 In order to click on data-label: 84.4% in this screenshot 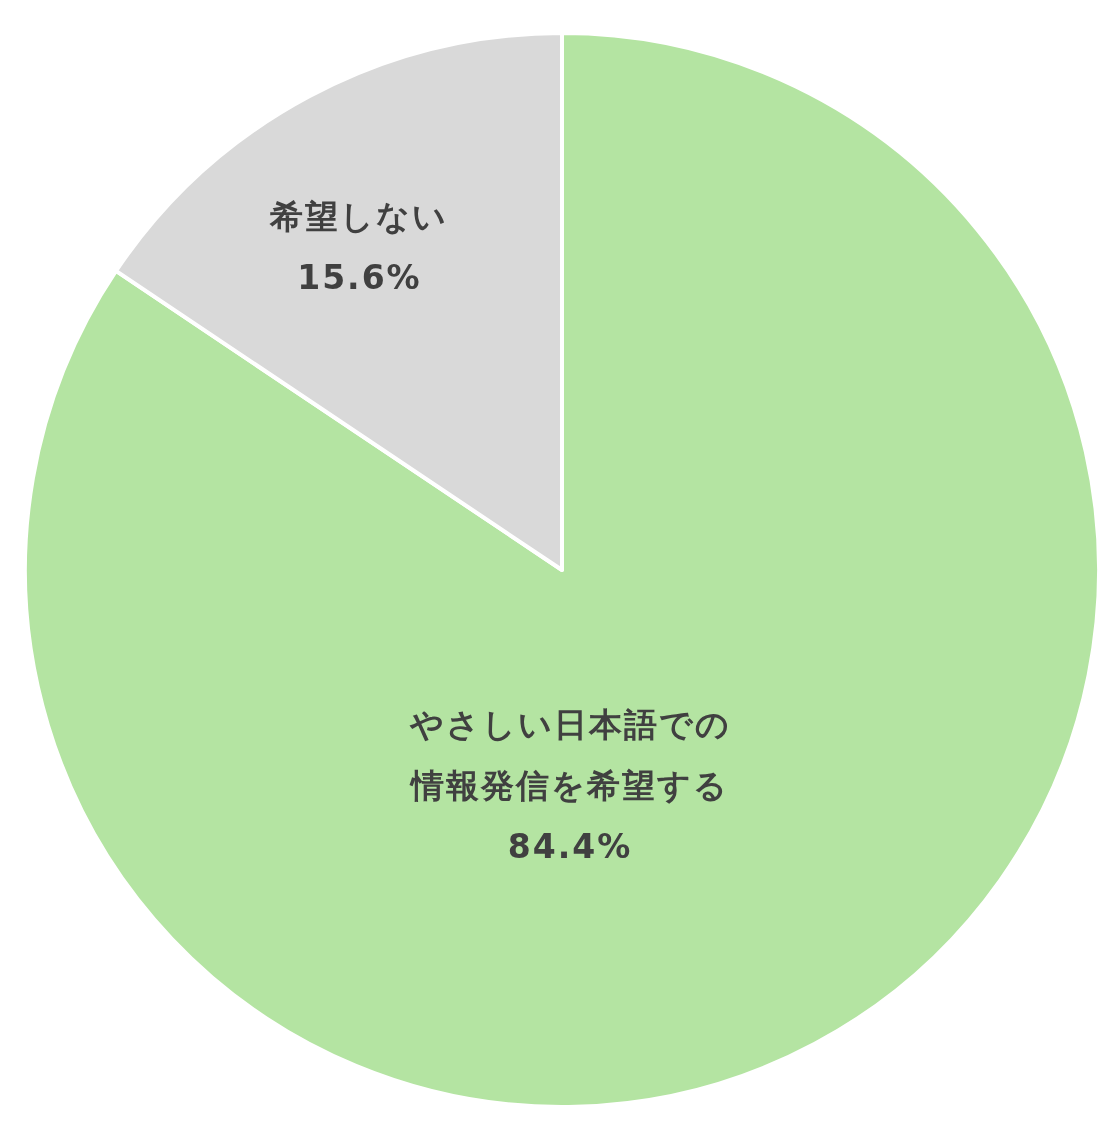, I will do `click(570, 846)`.